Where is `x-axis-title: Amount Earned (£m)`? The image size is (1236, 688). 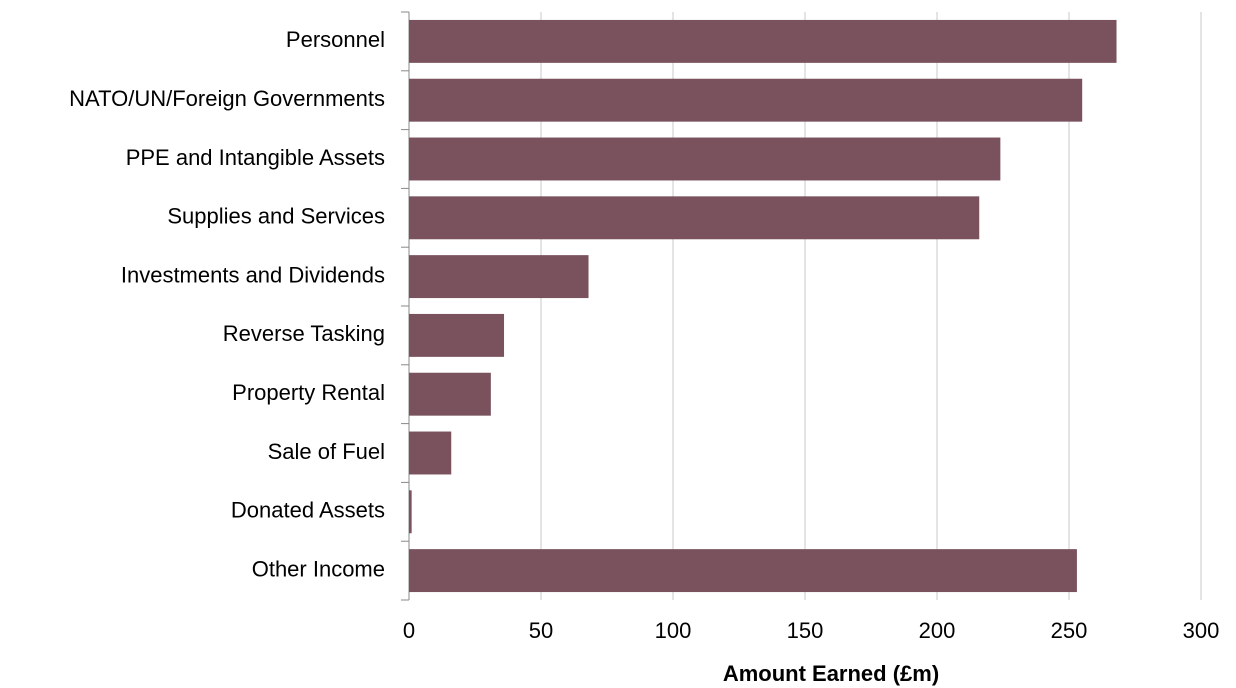 x-axis-title: Amount Earned (£m) is located at coordinates (831, 673).